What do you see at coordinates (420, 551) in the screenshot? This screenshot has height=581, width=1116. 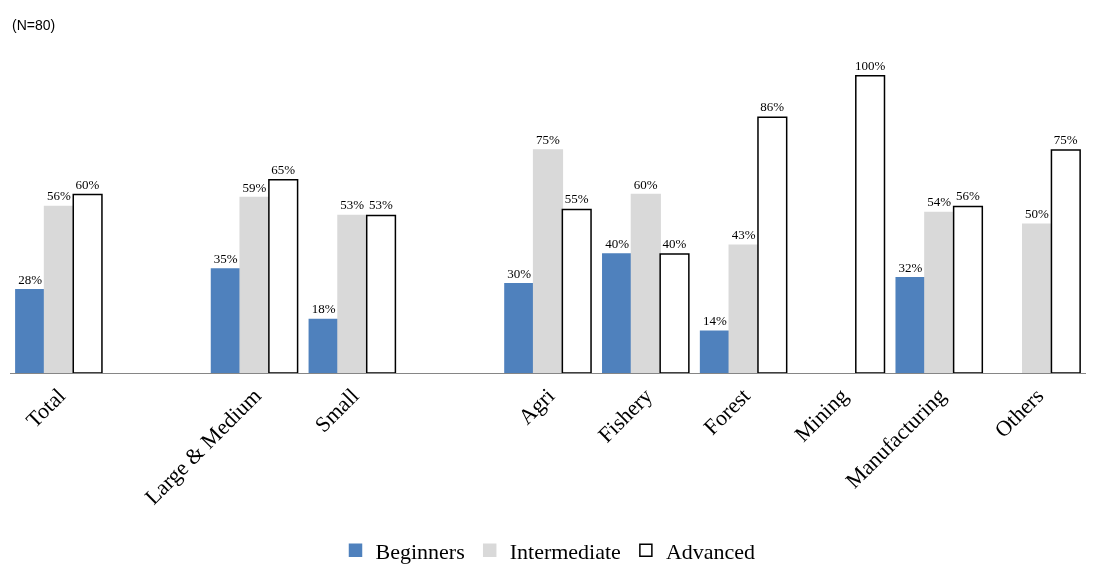 I see `legend-label: Beginners` at bounding box center [420, 551].